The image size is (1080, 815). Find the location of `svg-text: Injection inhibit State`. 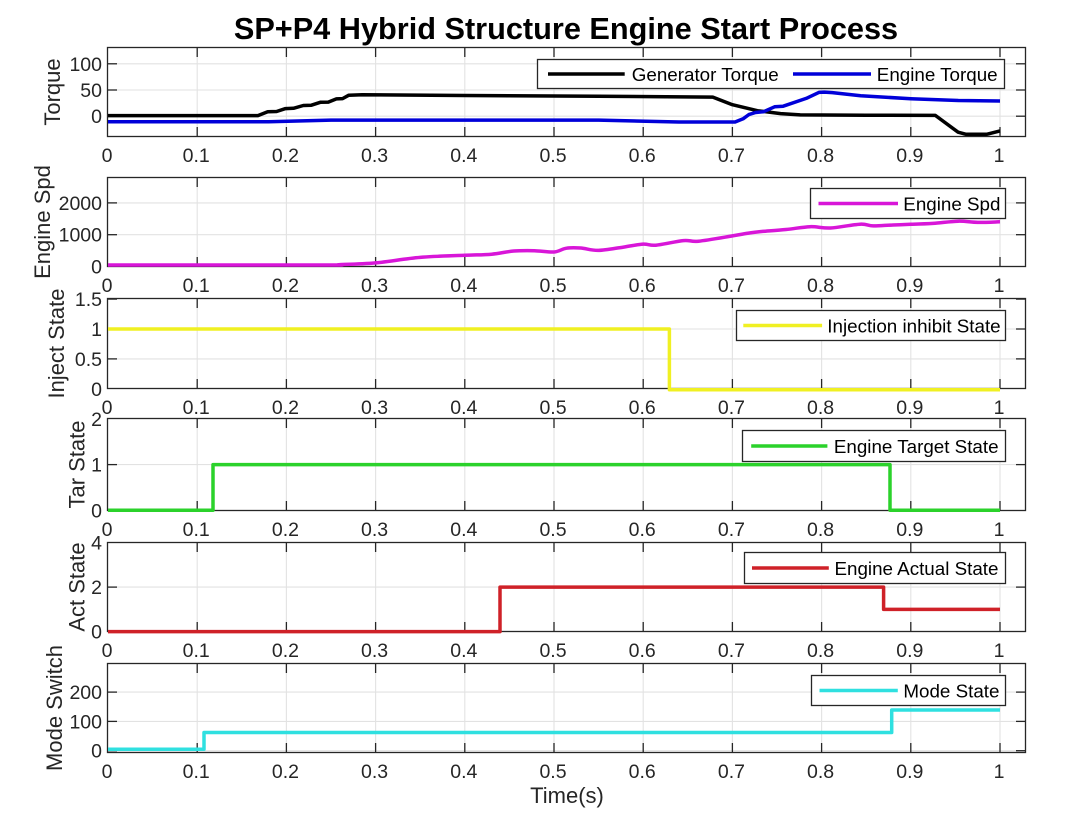

svg-text: Injection inhibit State is located at coordinates (913, 325).